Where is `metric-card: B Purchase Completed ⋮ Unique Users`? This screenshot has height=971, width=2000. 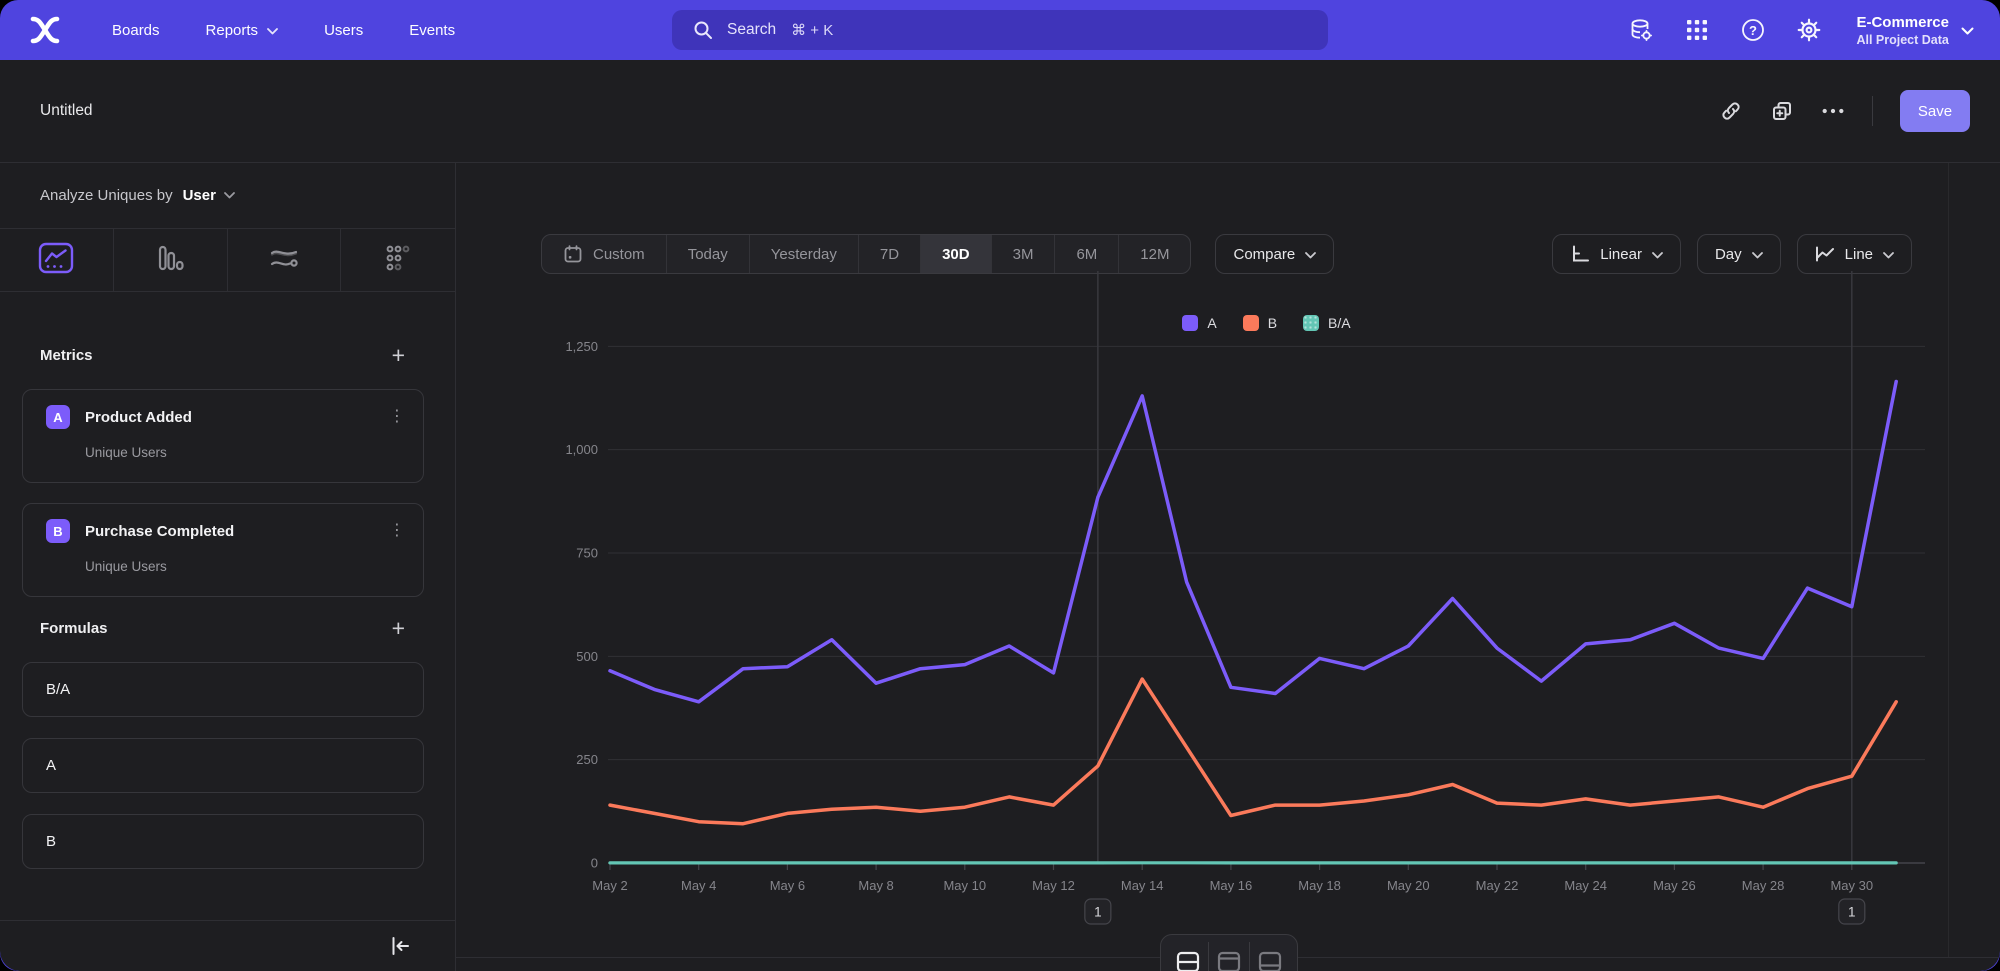 metric-card: B Purchase Completed ⋮ Unique Users is located at coordinates (223, 550).